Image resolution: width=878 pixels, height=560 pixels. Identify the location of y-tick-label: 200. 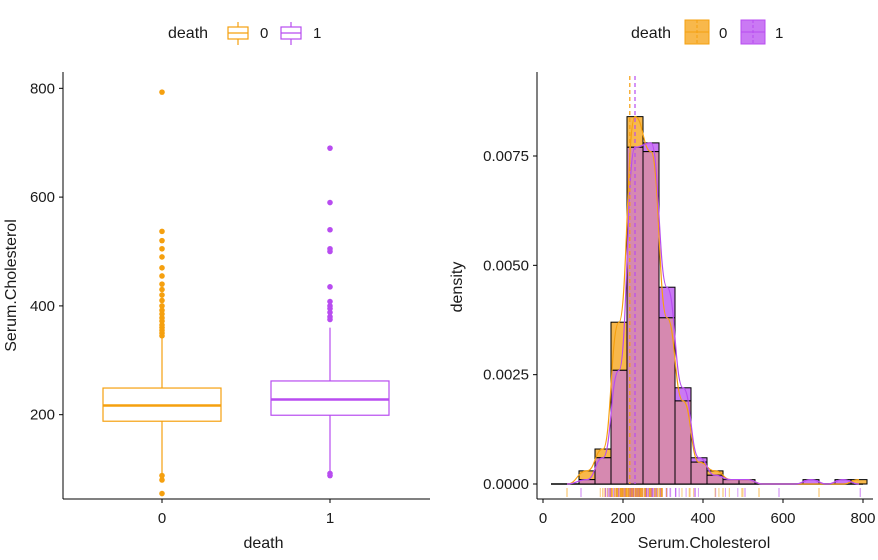
(42, 415).